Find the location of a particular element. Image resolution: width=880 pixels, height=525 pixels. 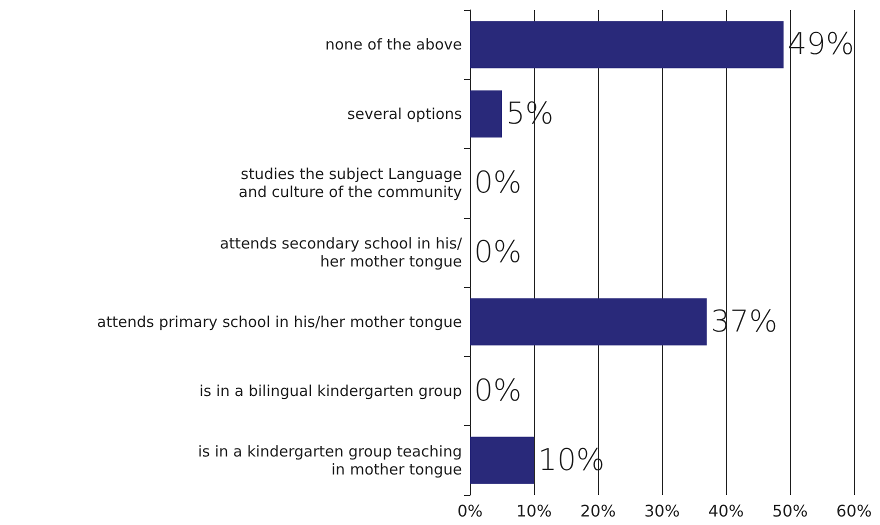

x-tick-label: 10% is located at coordinates (534, 511).